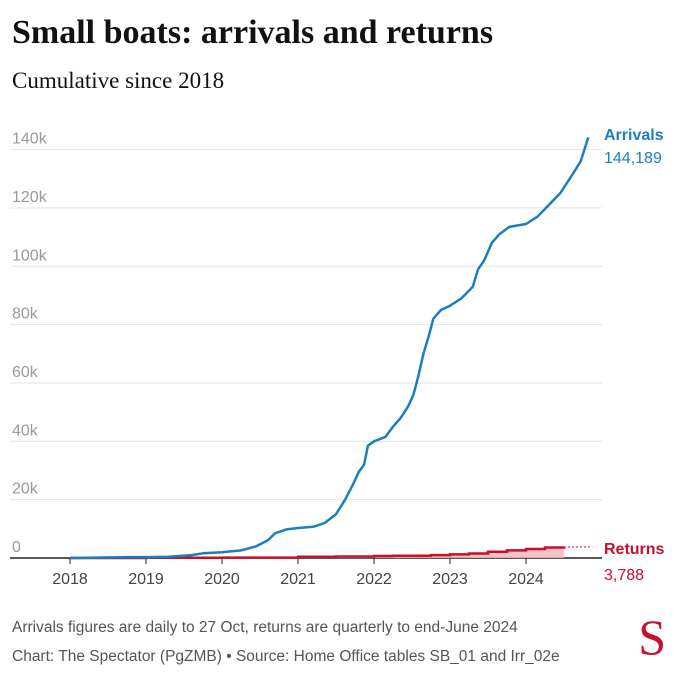  I want to click on y-tick-label: 20k, so click(25, 489).